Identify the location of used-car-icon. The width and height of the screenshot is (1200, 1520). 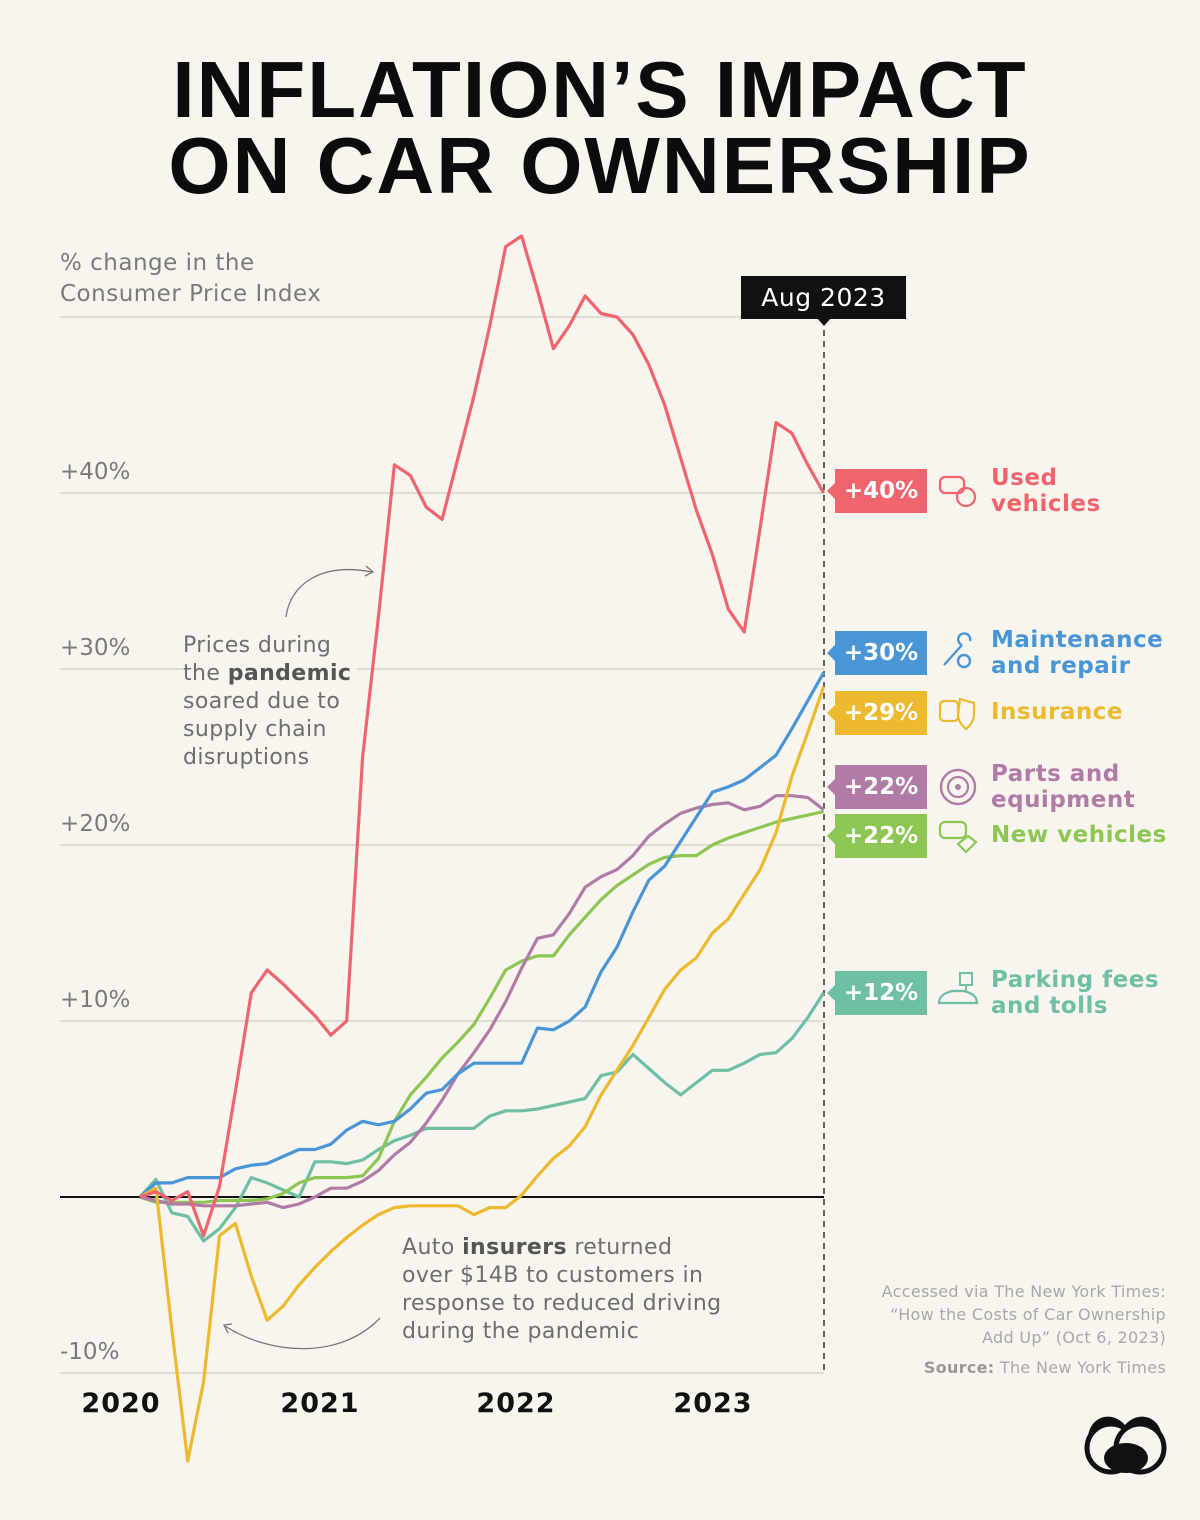
(958, 491).